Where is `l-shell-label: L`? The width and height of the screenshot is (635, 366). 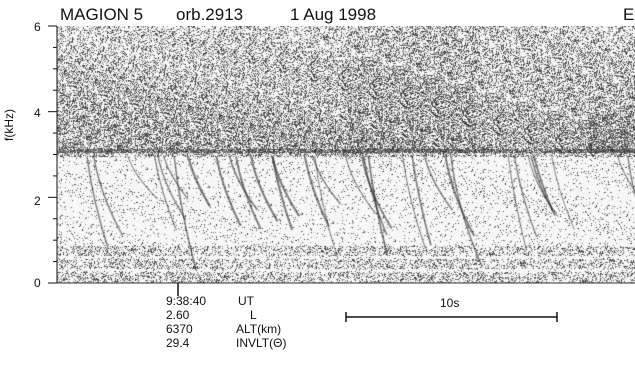 l-shell-label: L is located at coordinates (253, 315).